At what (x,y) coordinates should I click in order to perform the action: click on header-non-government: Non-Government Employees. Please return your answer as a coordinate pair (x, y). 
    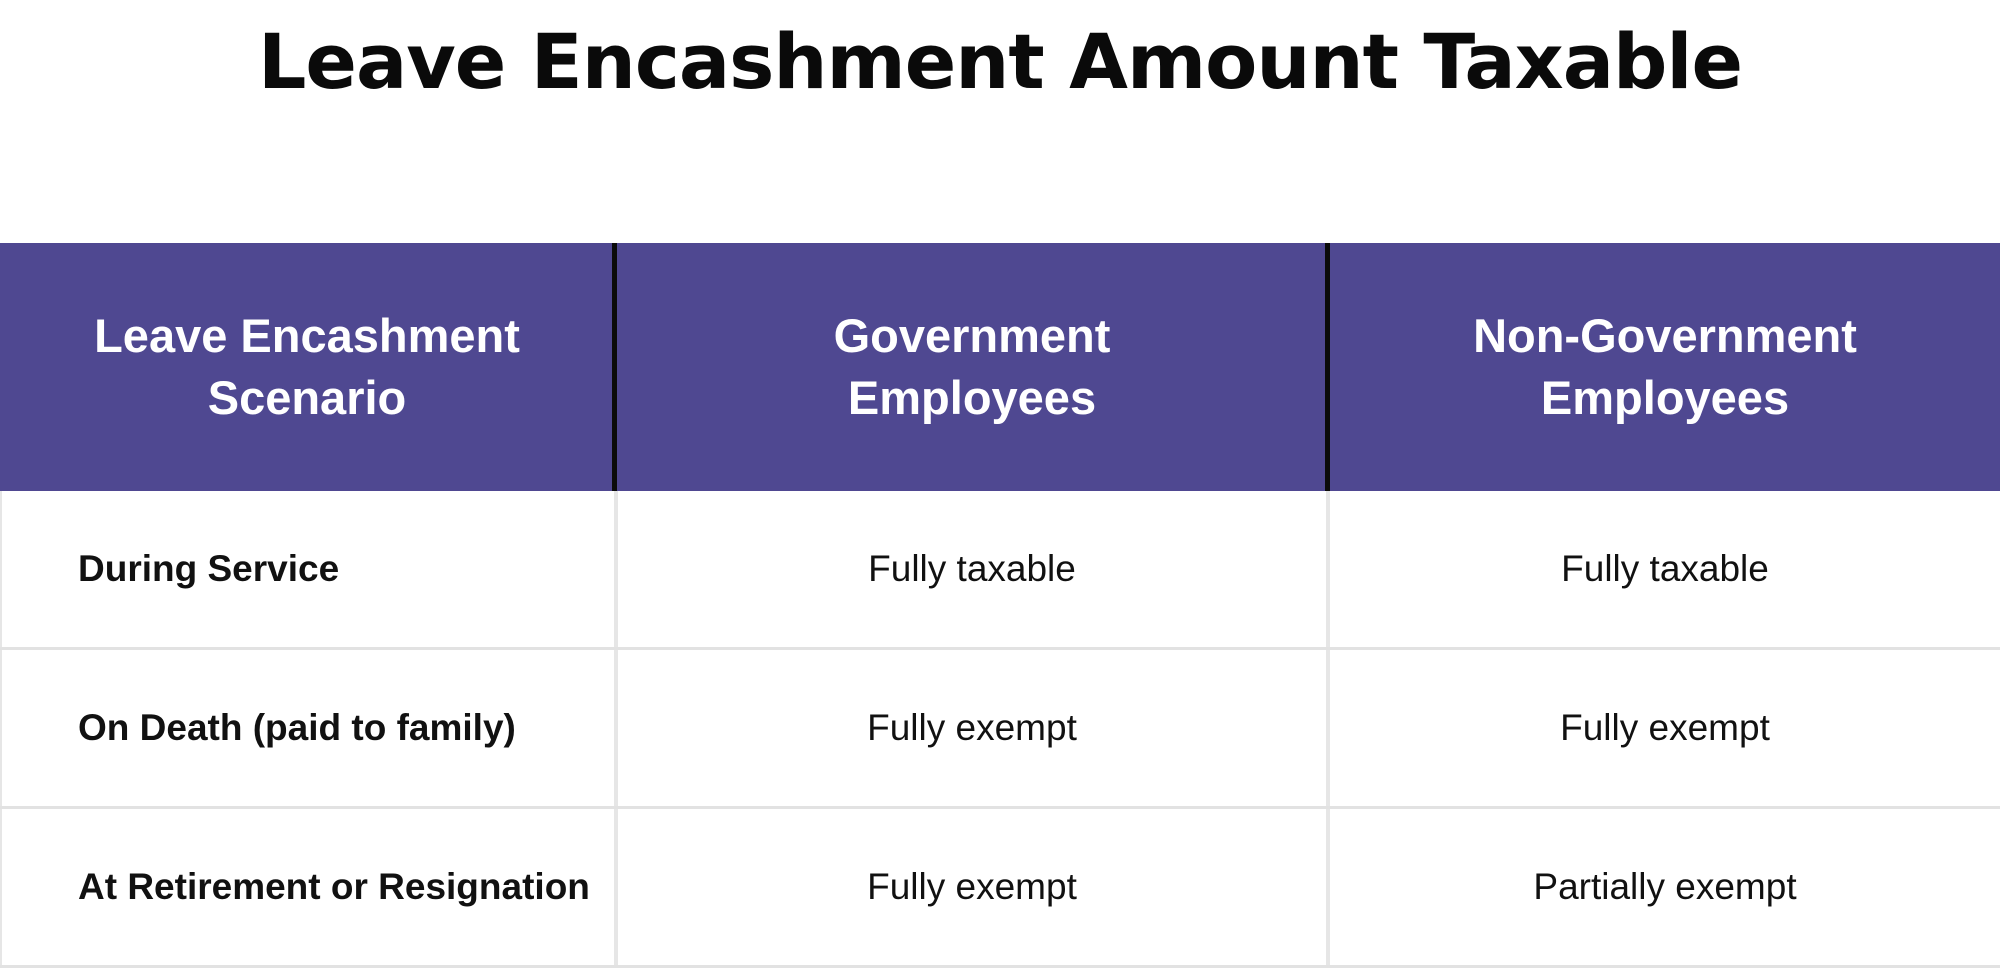
    Looking at the image, I should click on (1665, 367).